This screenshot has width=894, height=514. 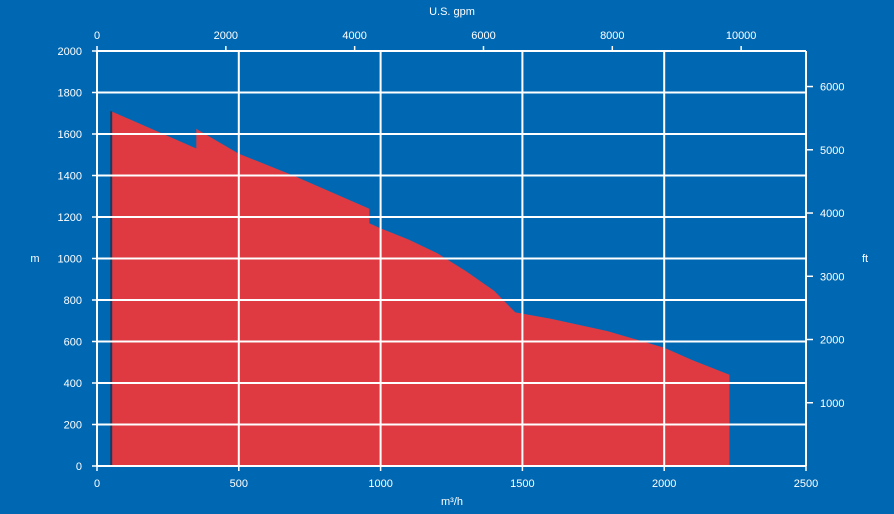 What do you see at coordinates (832, 341) in the screenshot?
I see `y2-tick-label: 2000` at bounding box center [832, 341].